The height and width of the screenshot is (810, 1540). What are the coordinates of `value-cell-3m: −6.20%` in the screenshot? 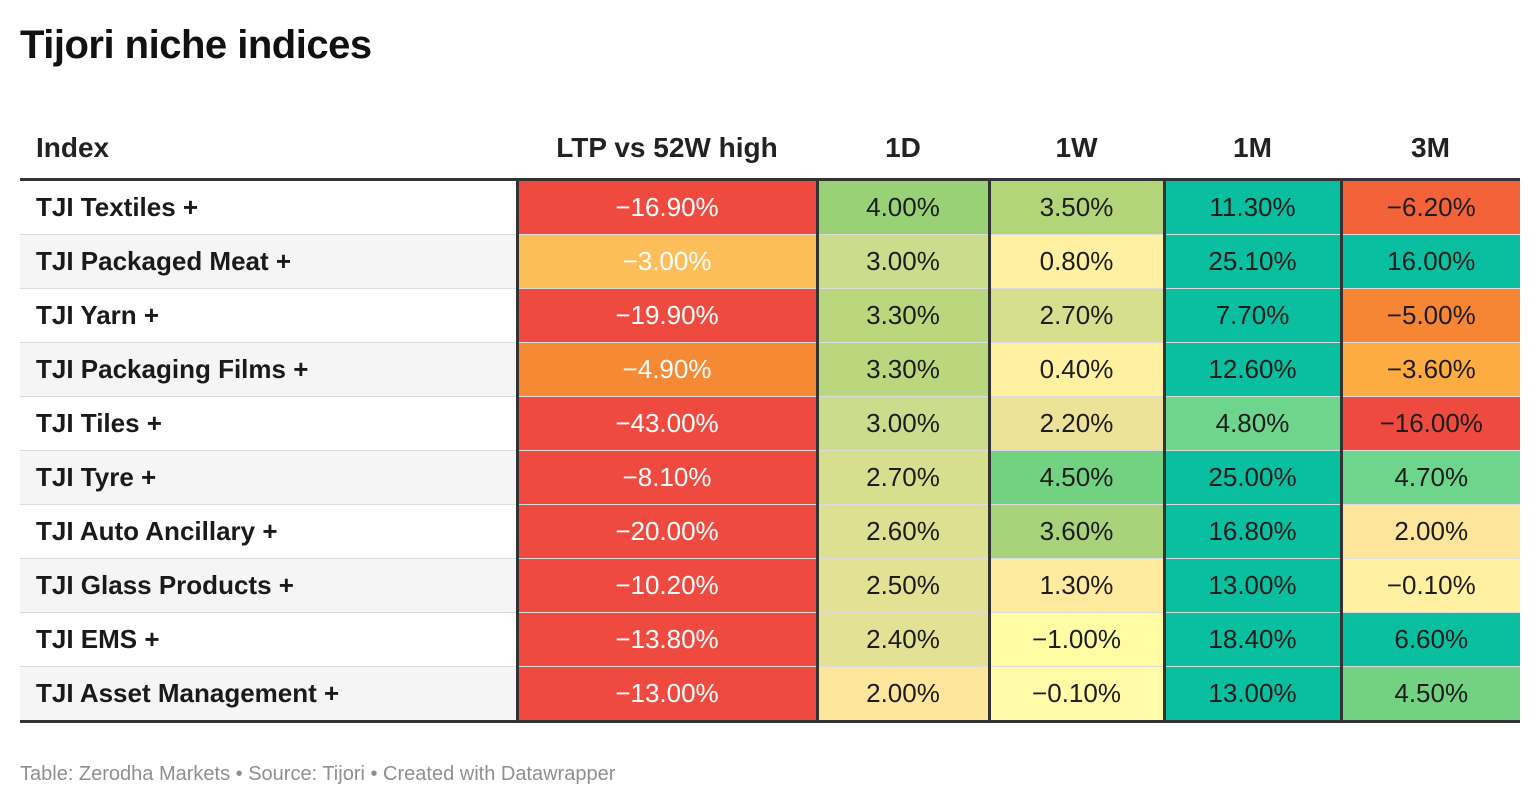 It's located at (1429, 207).